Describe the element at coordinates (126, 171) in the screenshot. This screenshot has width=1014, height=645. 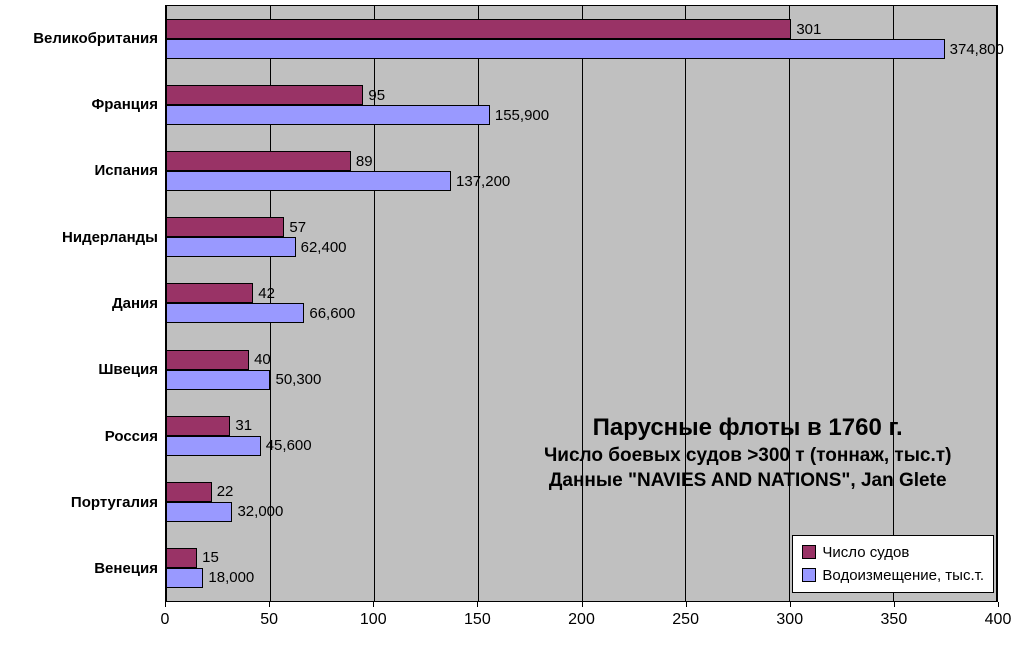
I see `category-label: Испания` at that location.